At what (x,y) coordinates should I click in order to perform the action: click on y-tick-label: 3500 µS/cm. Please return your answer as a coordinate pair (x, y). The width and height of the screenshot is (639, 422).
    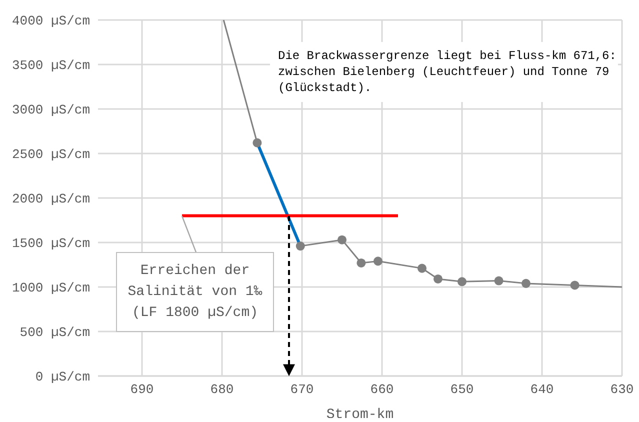
    Looking at the image, I should click on (51, 66).